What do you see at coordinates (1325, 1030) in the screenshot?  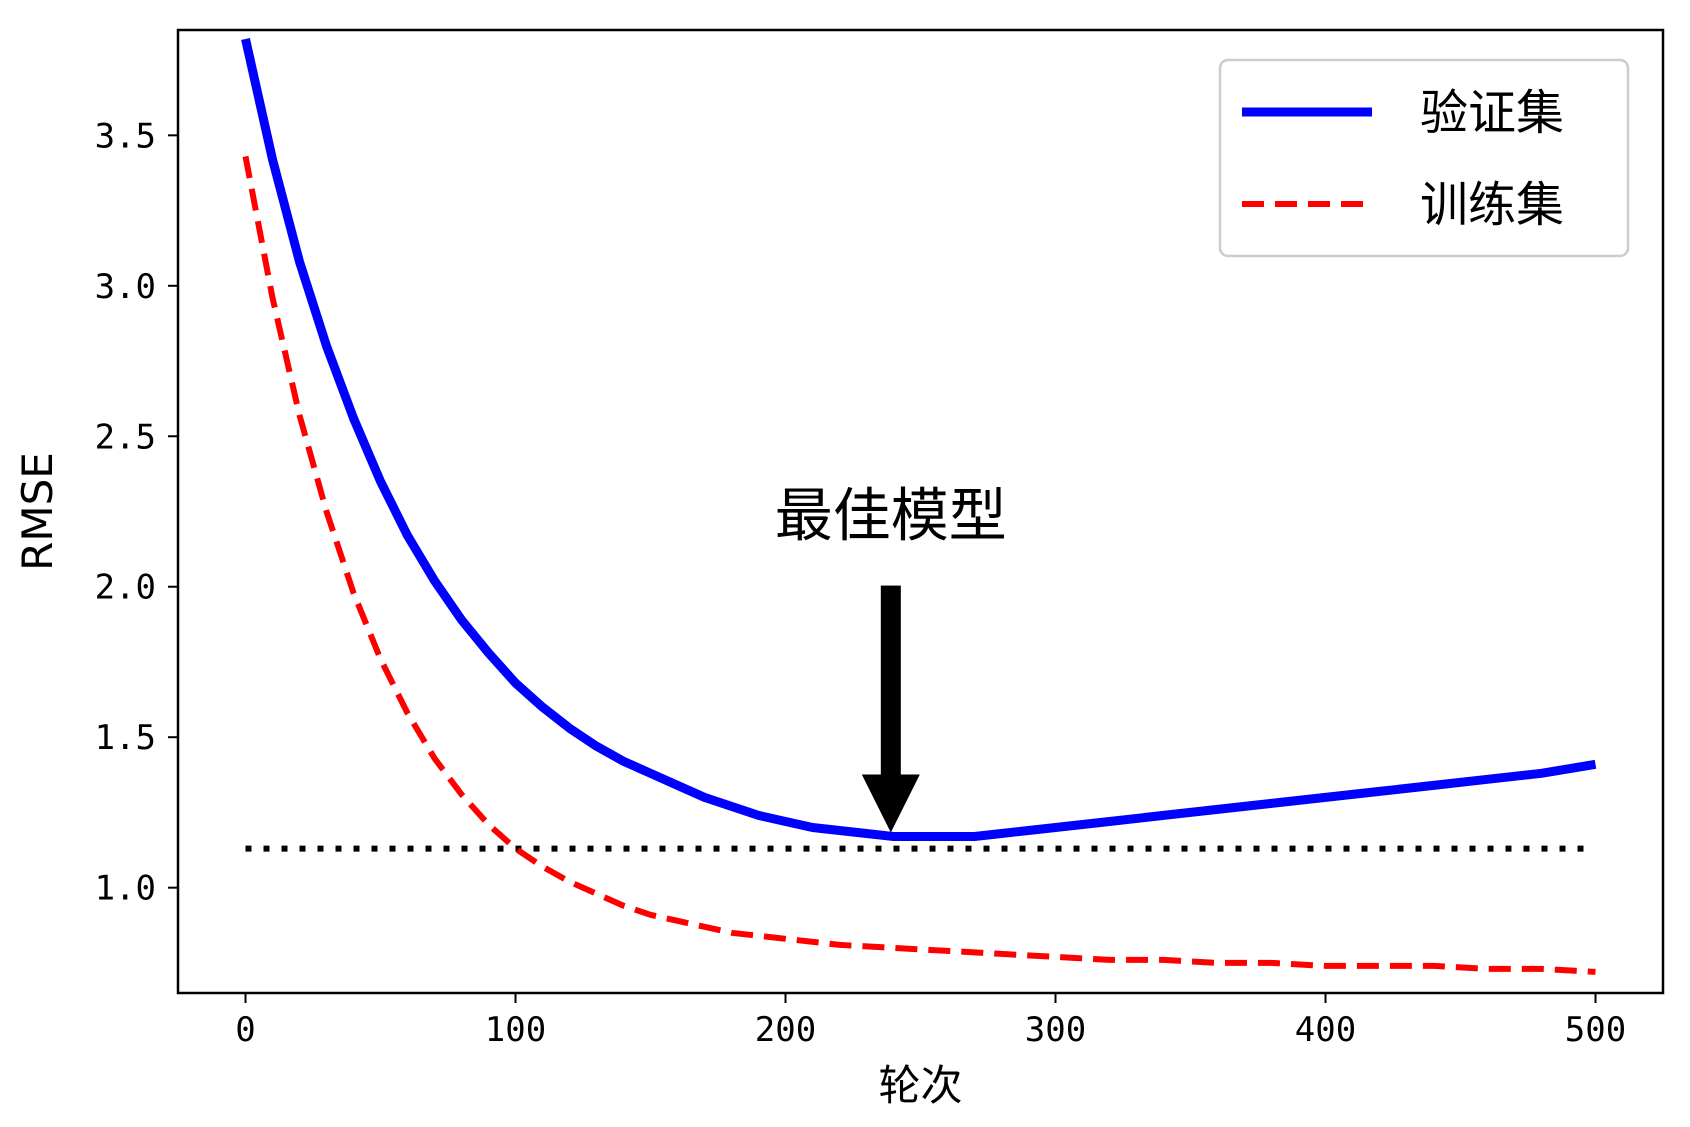 I see `x-tick-label: 400` at bounding box center [1325, 1030].